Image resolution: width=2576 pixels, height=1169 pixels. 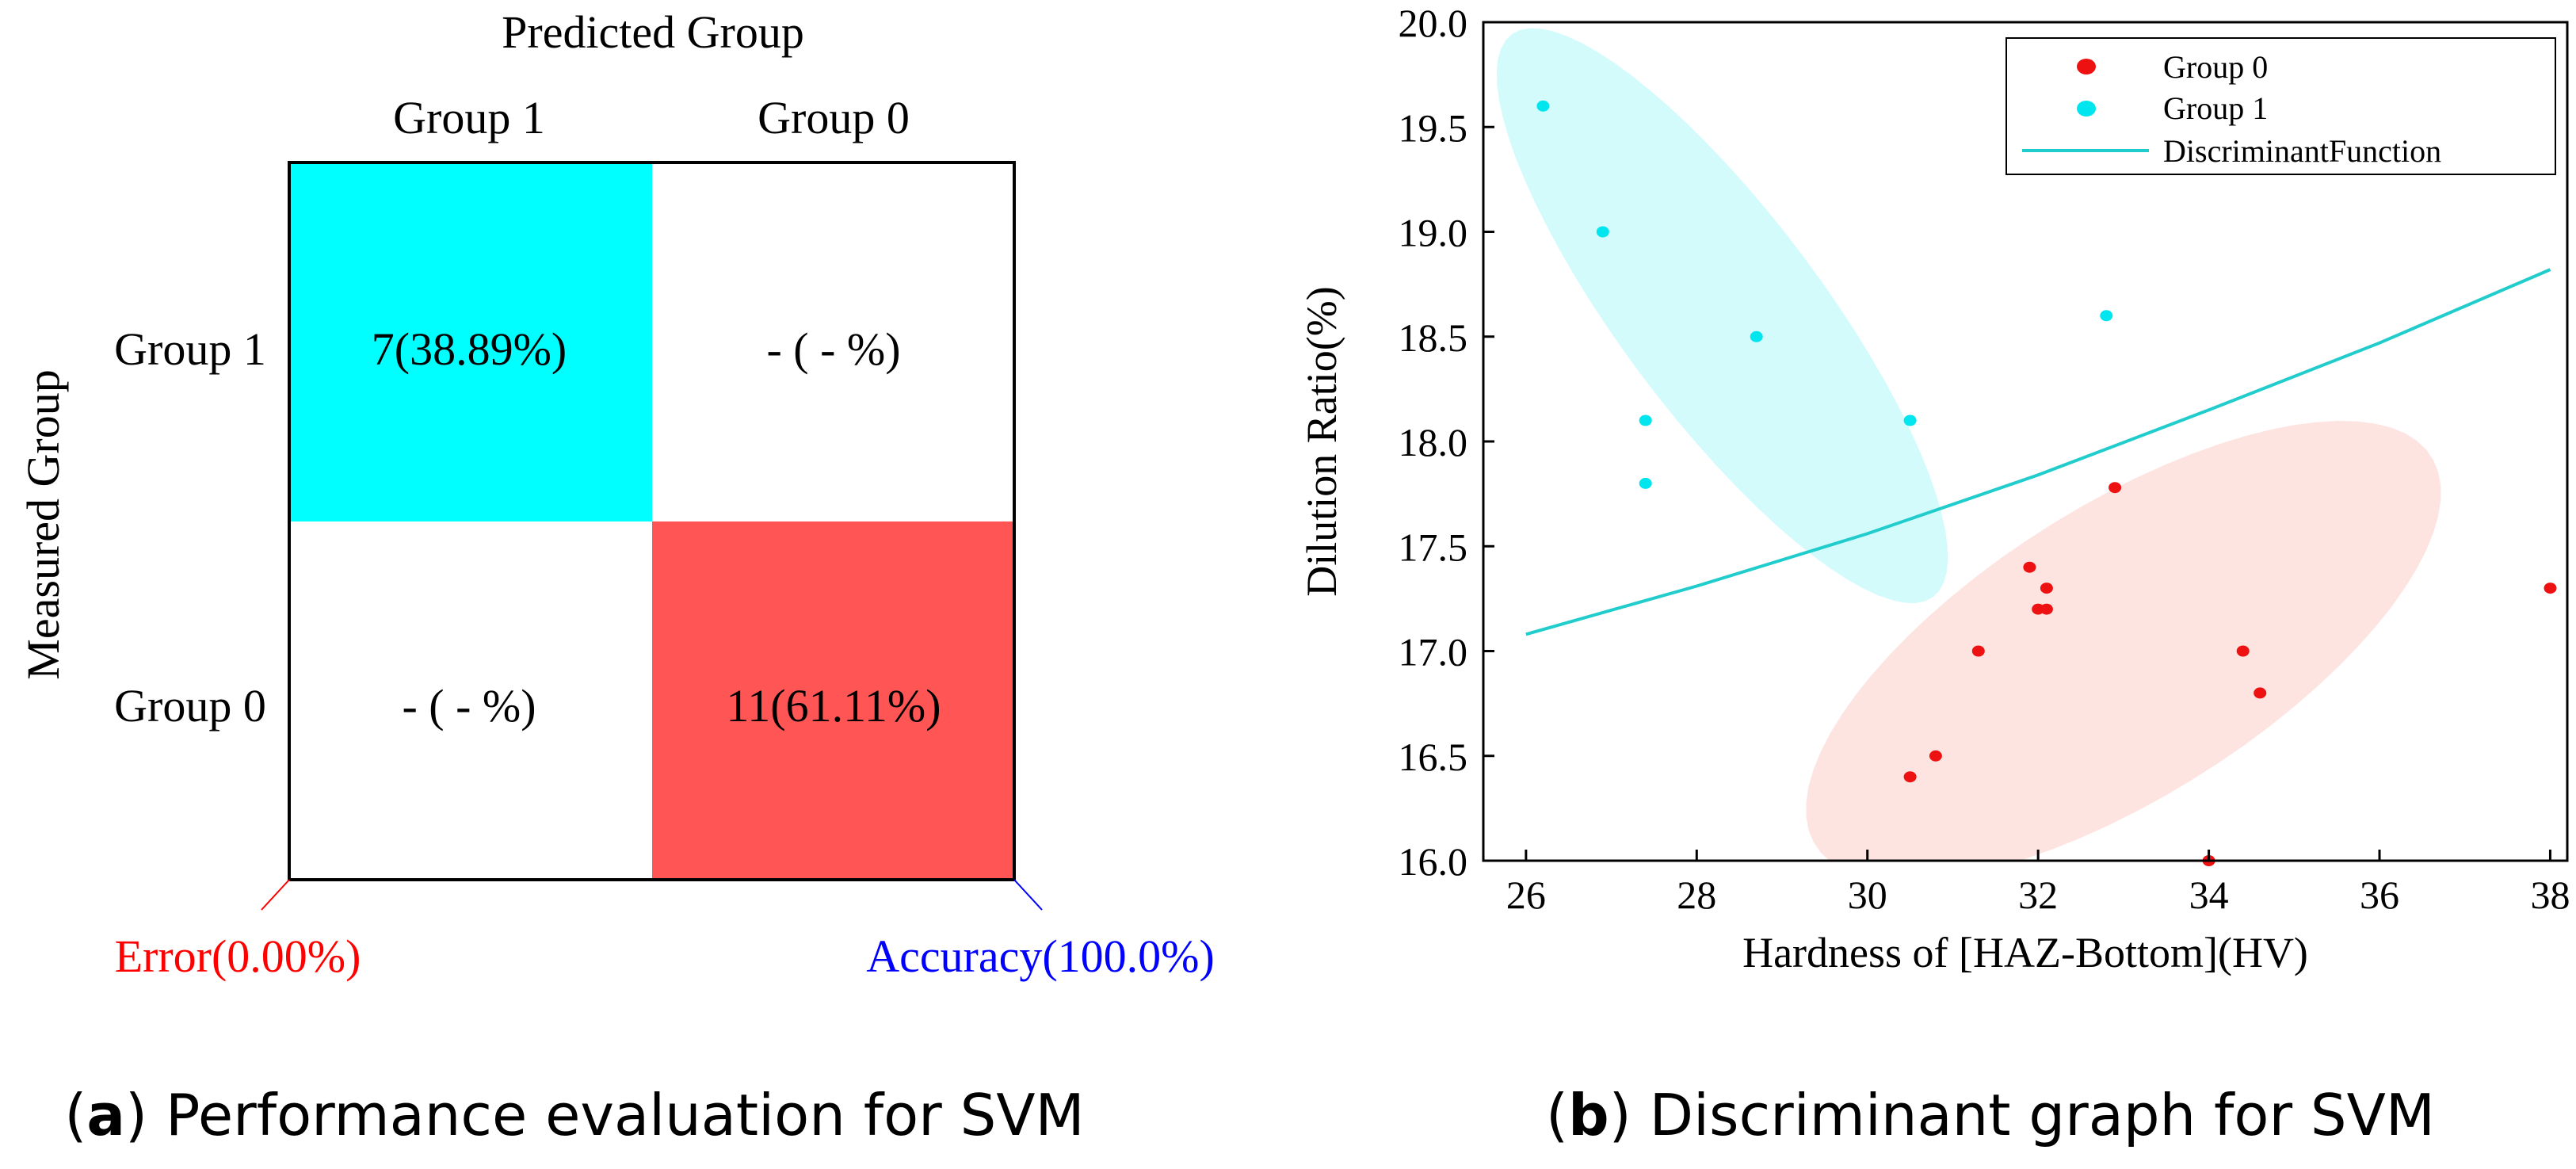 What do you see at coordinates (469, 706) in the screenshot?
I see `cell-text-group0-group1: - ( - %)` at bounding box center [469, 706].